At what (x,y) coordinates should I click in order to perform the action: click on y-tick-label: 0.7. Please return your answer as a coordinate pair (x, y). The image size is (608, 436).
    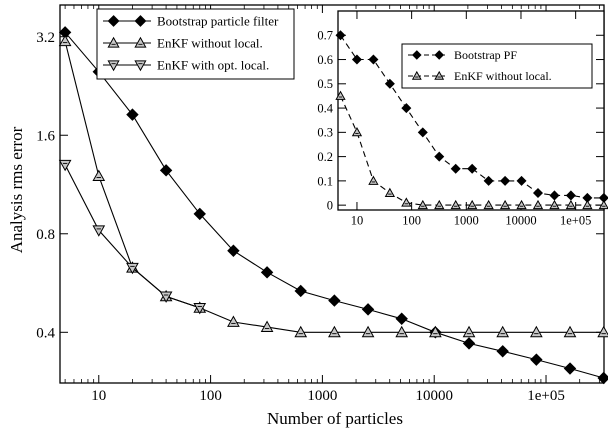
    Looking at the image, I should click on (325, 36).